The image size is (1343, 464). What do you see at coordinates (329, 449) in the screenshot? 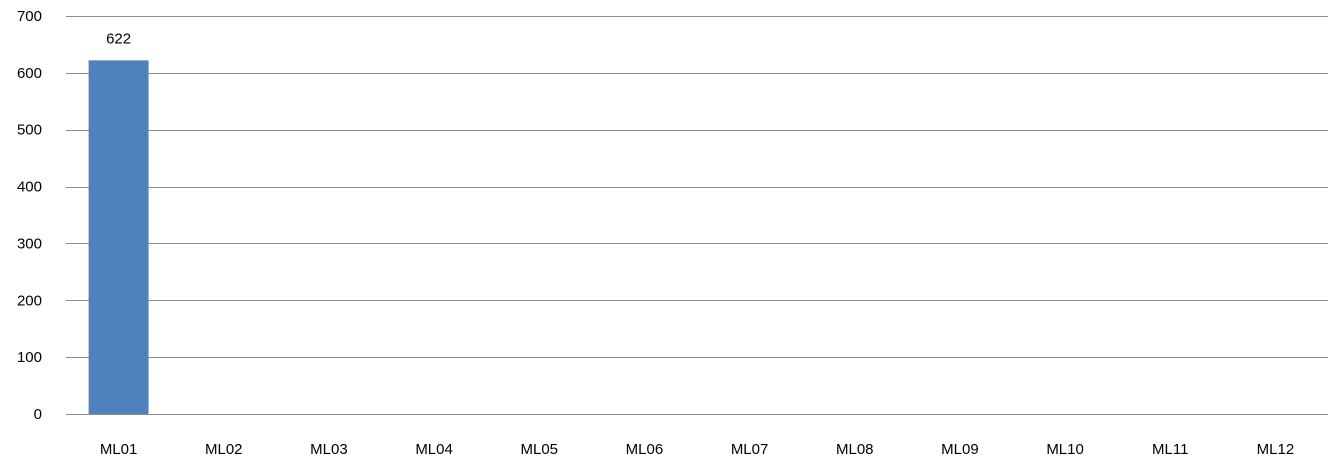
I see `x-category-label: ML03` at bounding box center [329, 449].